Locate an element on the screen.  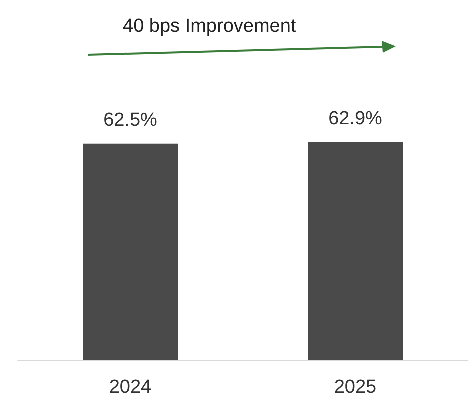
text: 40 bps Improvement is located at coordinates (210, 26).